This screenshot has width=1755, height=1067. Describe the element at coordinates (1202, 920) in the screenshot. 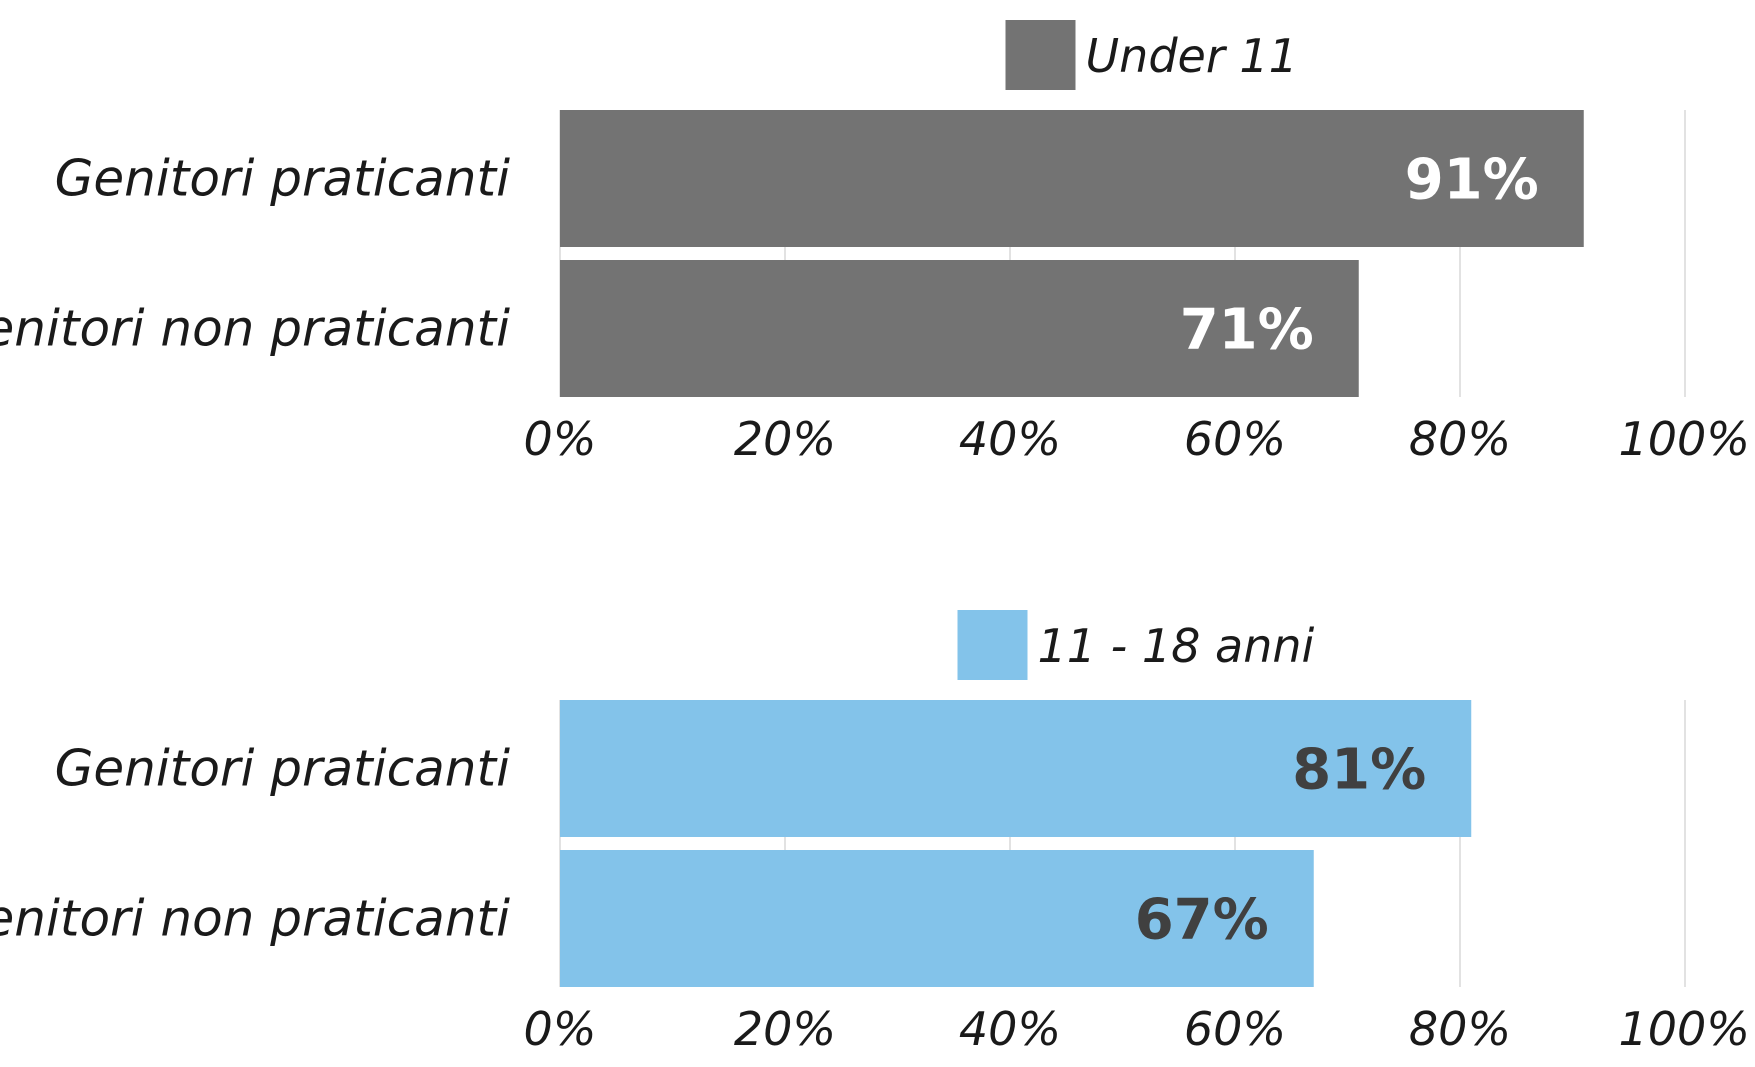

I see `data-label: 67%` at that location.